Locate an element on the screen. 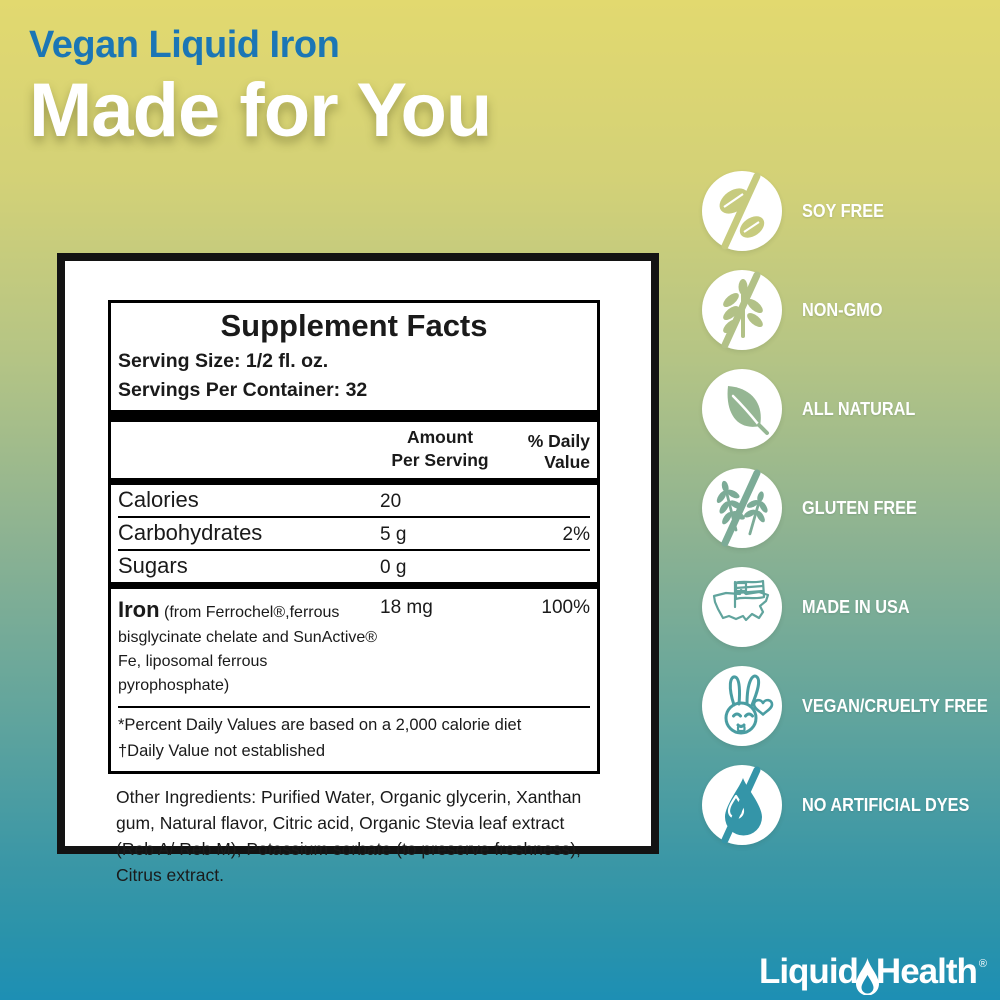 The width and height of the screenshot is (1000, 1000). supplement-facts-title: Supplement Facts is located at coordinates (354, 325).